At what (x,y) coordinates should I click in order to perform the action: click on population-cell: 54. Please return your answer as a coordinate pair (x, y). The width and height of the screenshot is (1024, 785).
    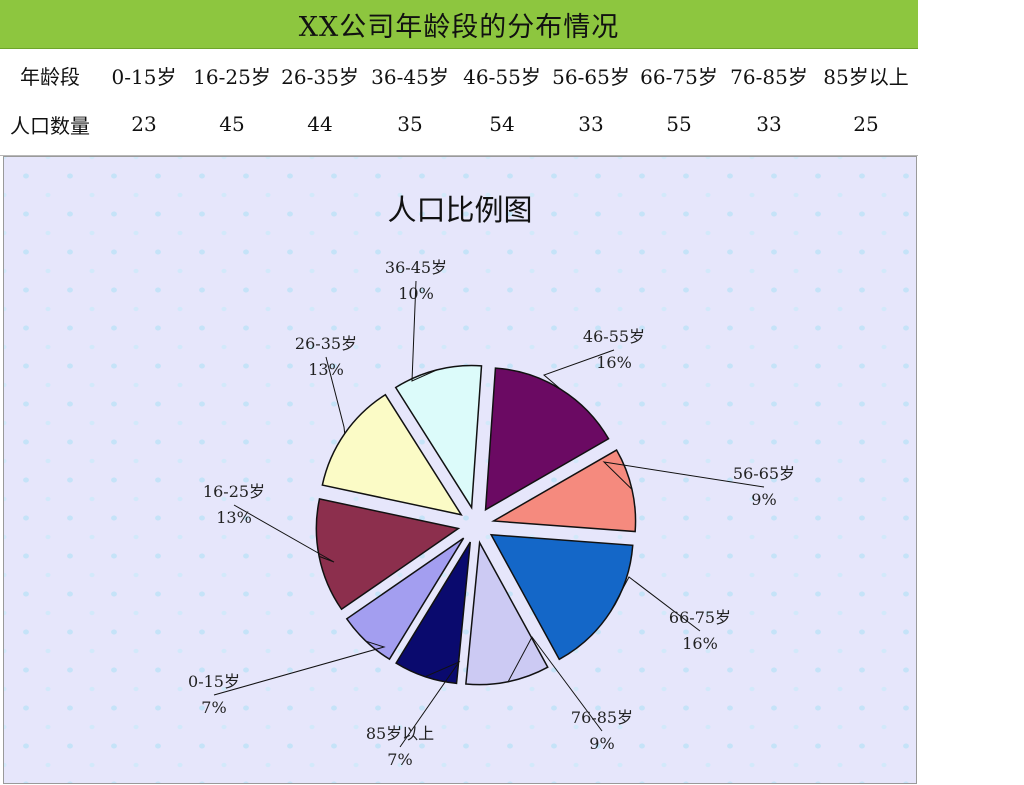
    Looking at the image, I should click on (502, 124).